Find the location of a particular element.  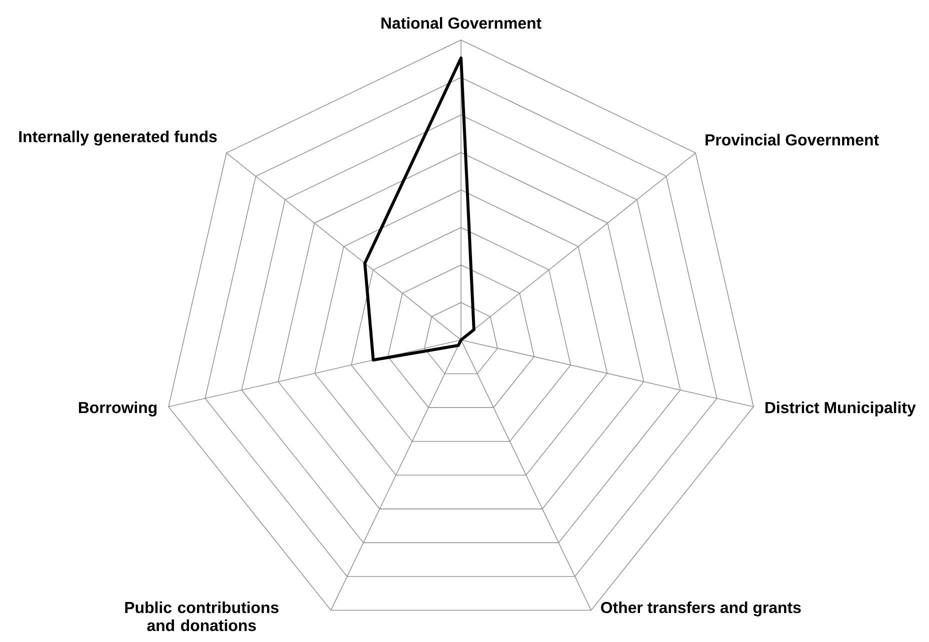

spoke-label: Internally generated funds is located at coordinates (118, 138).